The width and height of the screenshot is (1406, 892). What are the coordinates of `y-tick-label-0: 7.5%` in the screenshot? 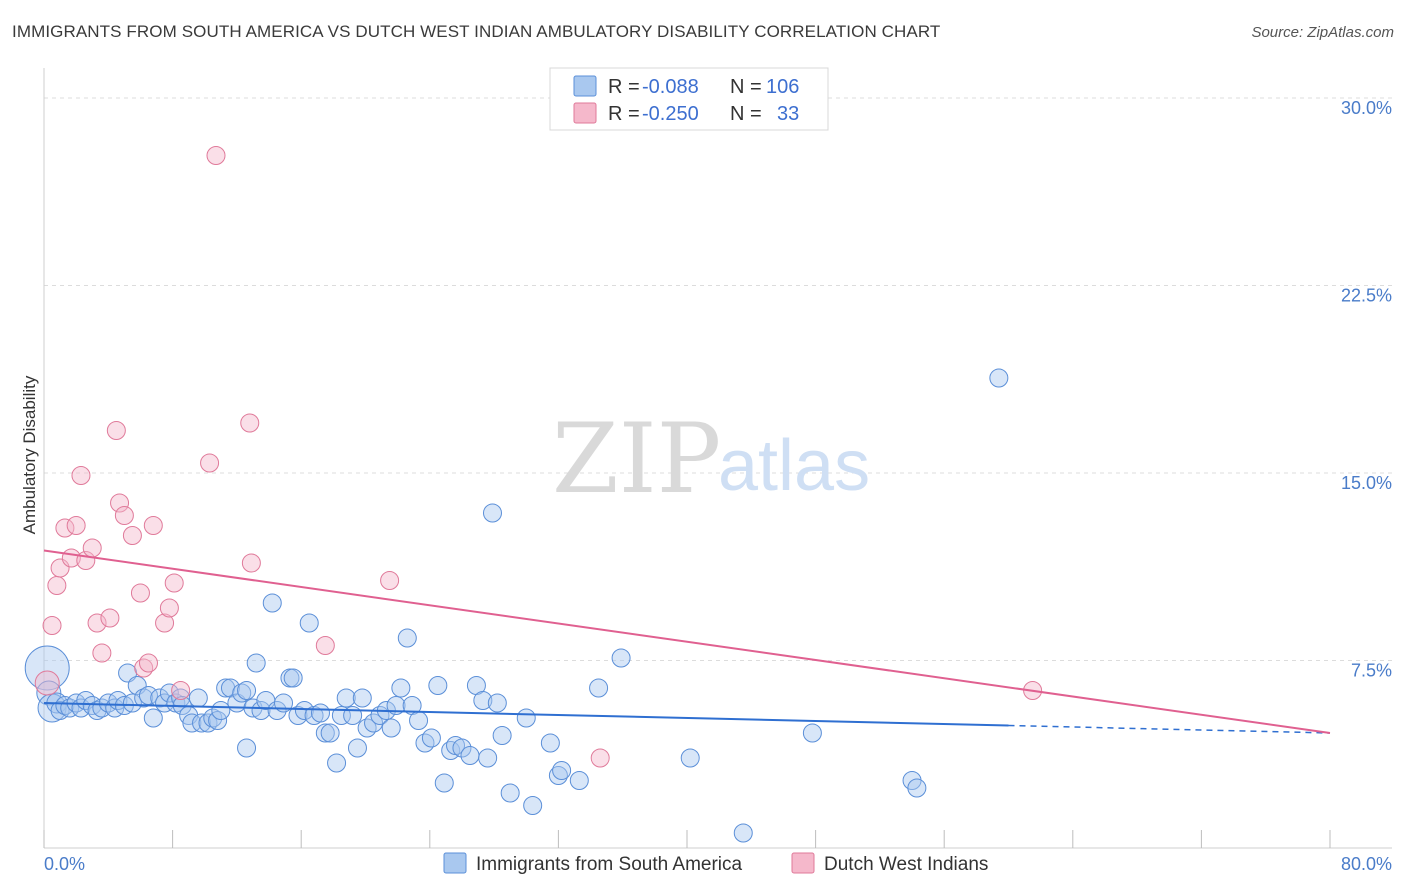 It's located at (1371, 671).